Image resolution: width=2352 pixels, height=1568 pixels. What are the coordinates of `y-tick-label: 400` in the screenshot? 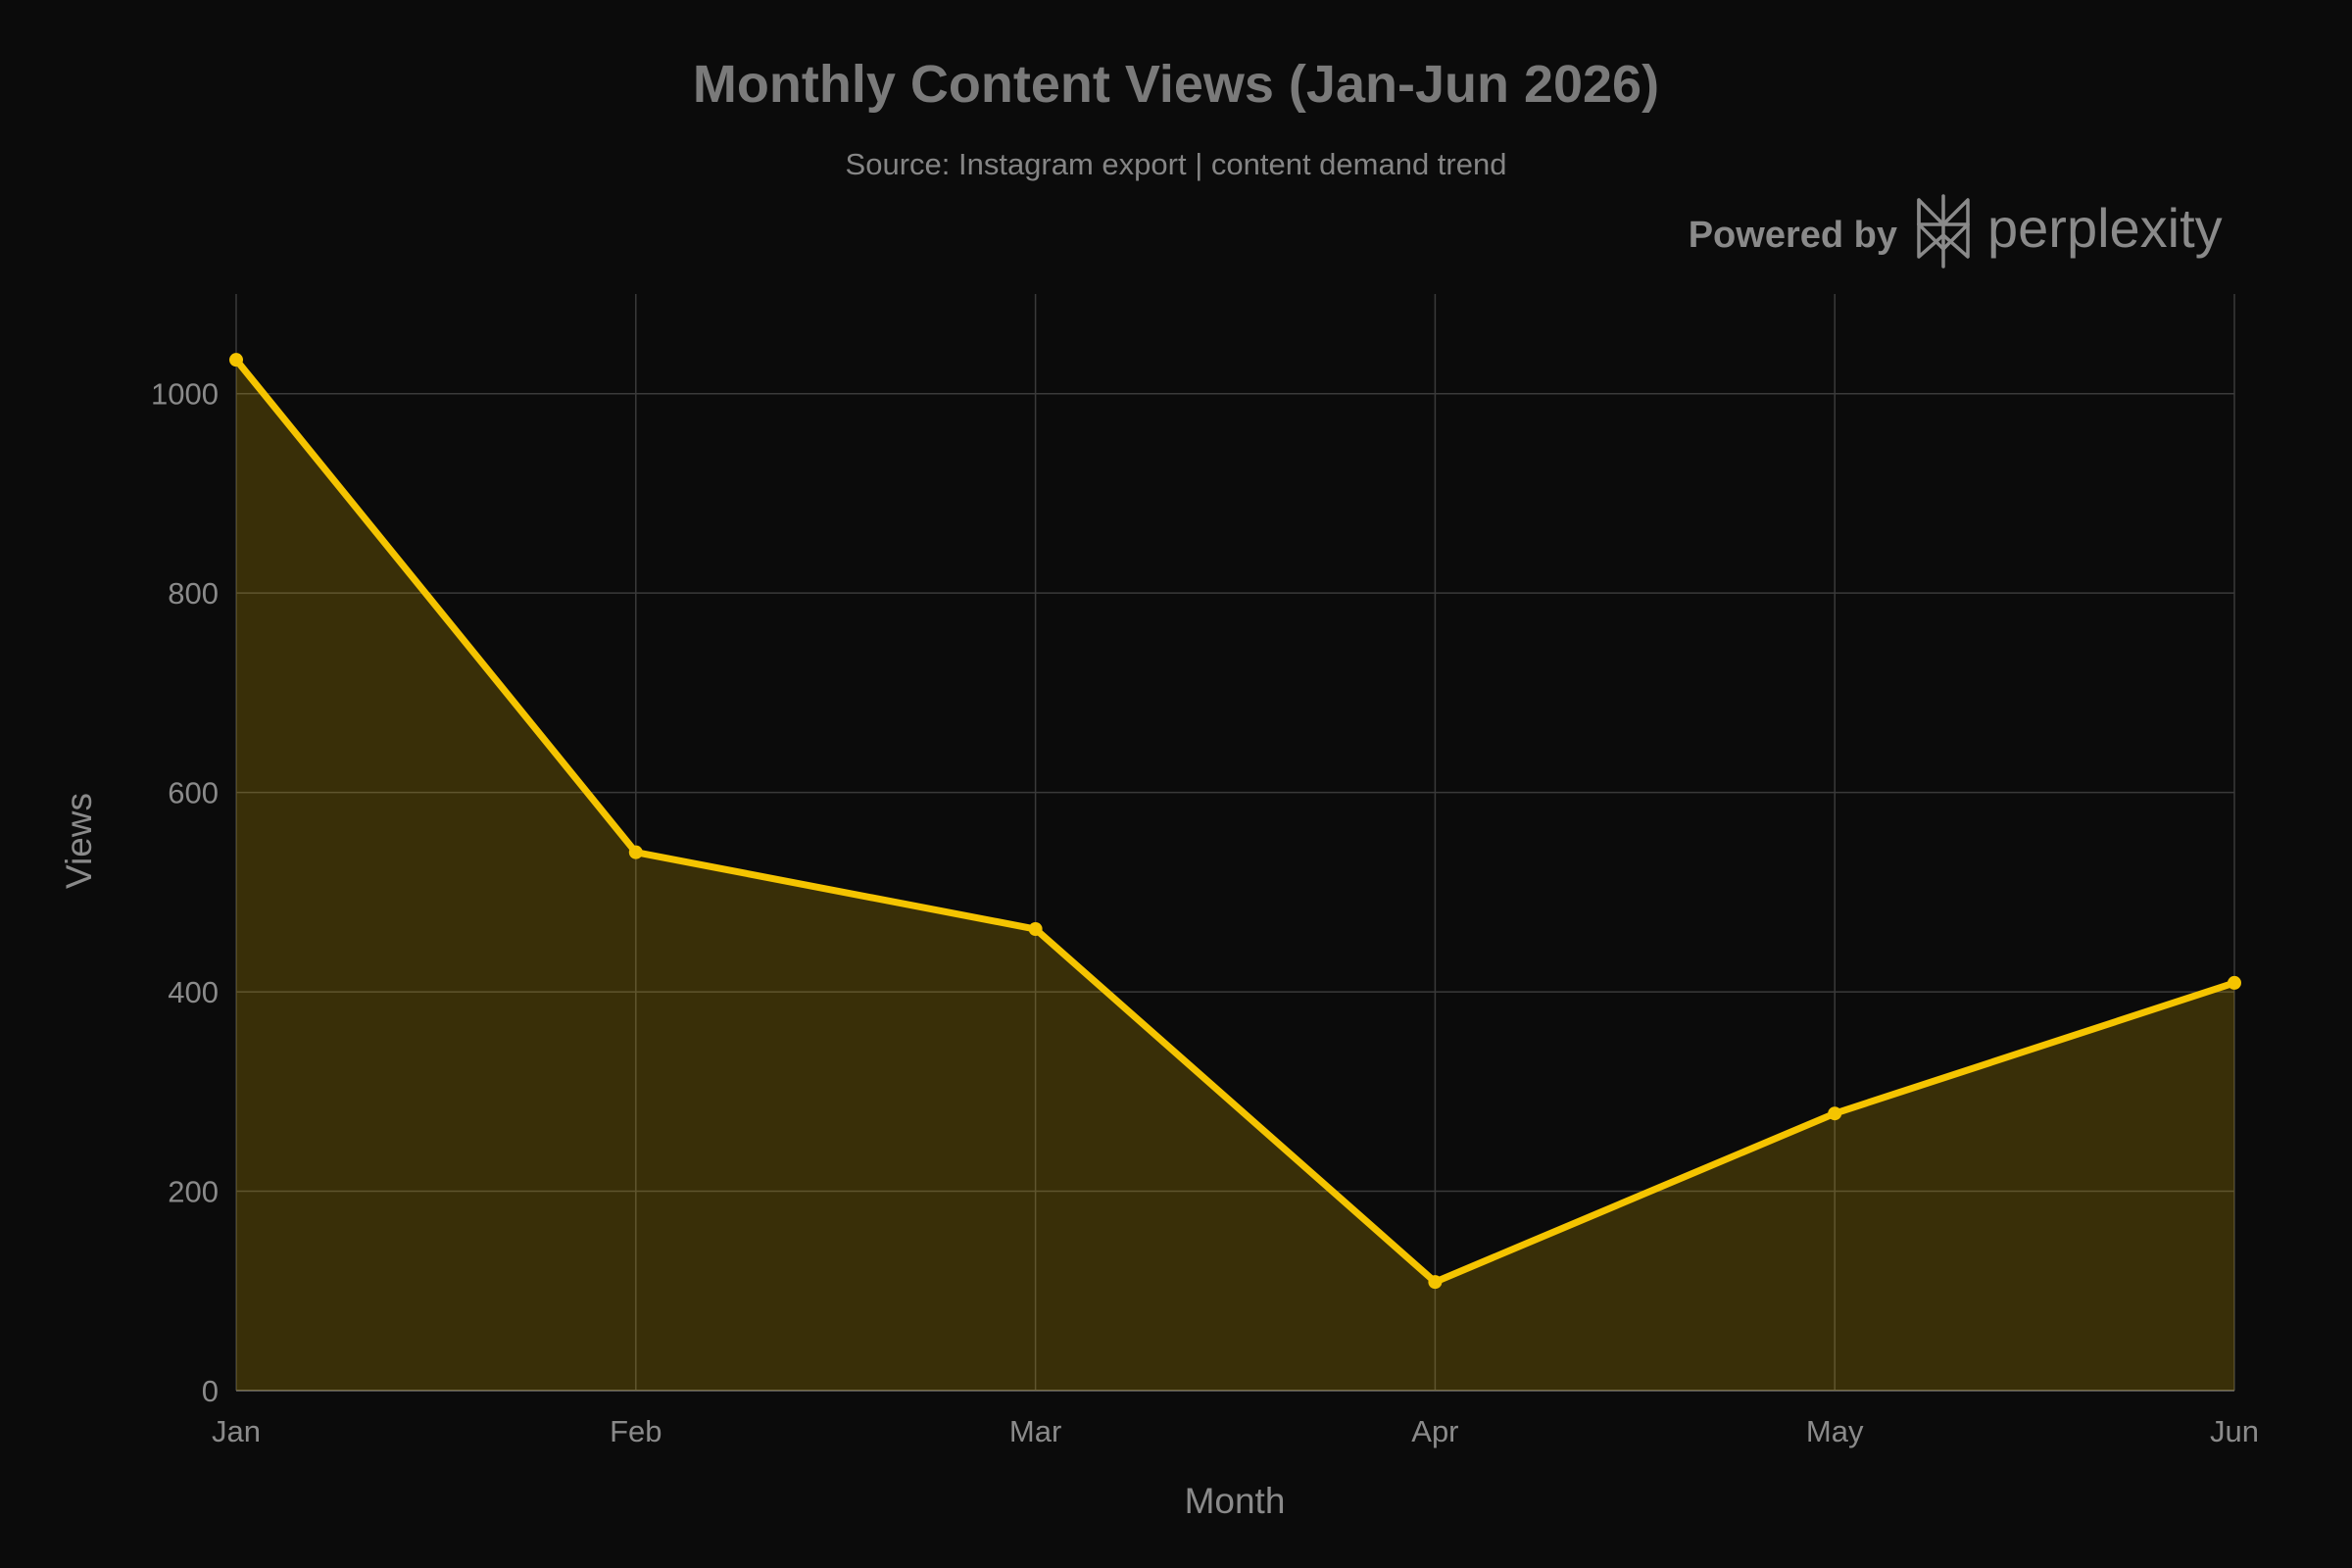 It's located at (193, 992).